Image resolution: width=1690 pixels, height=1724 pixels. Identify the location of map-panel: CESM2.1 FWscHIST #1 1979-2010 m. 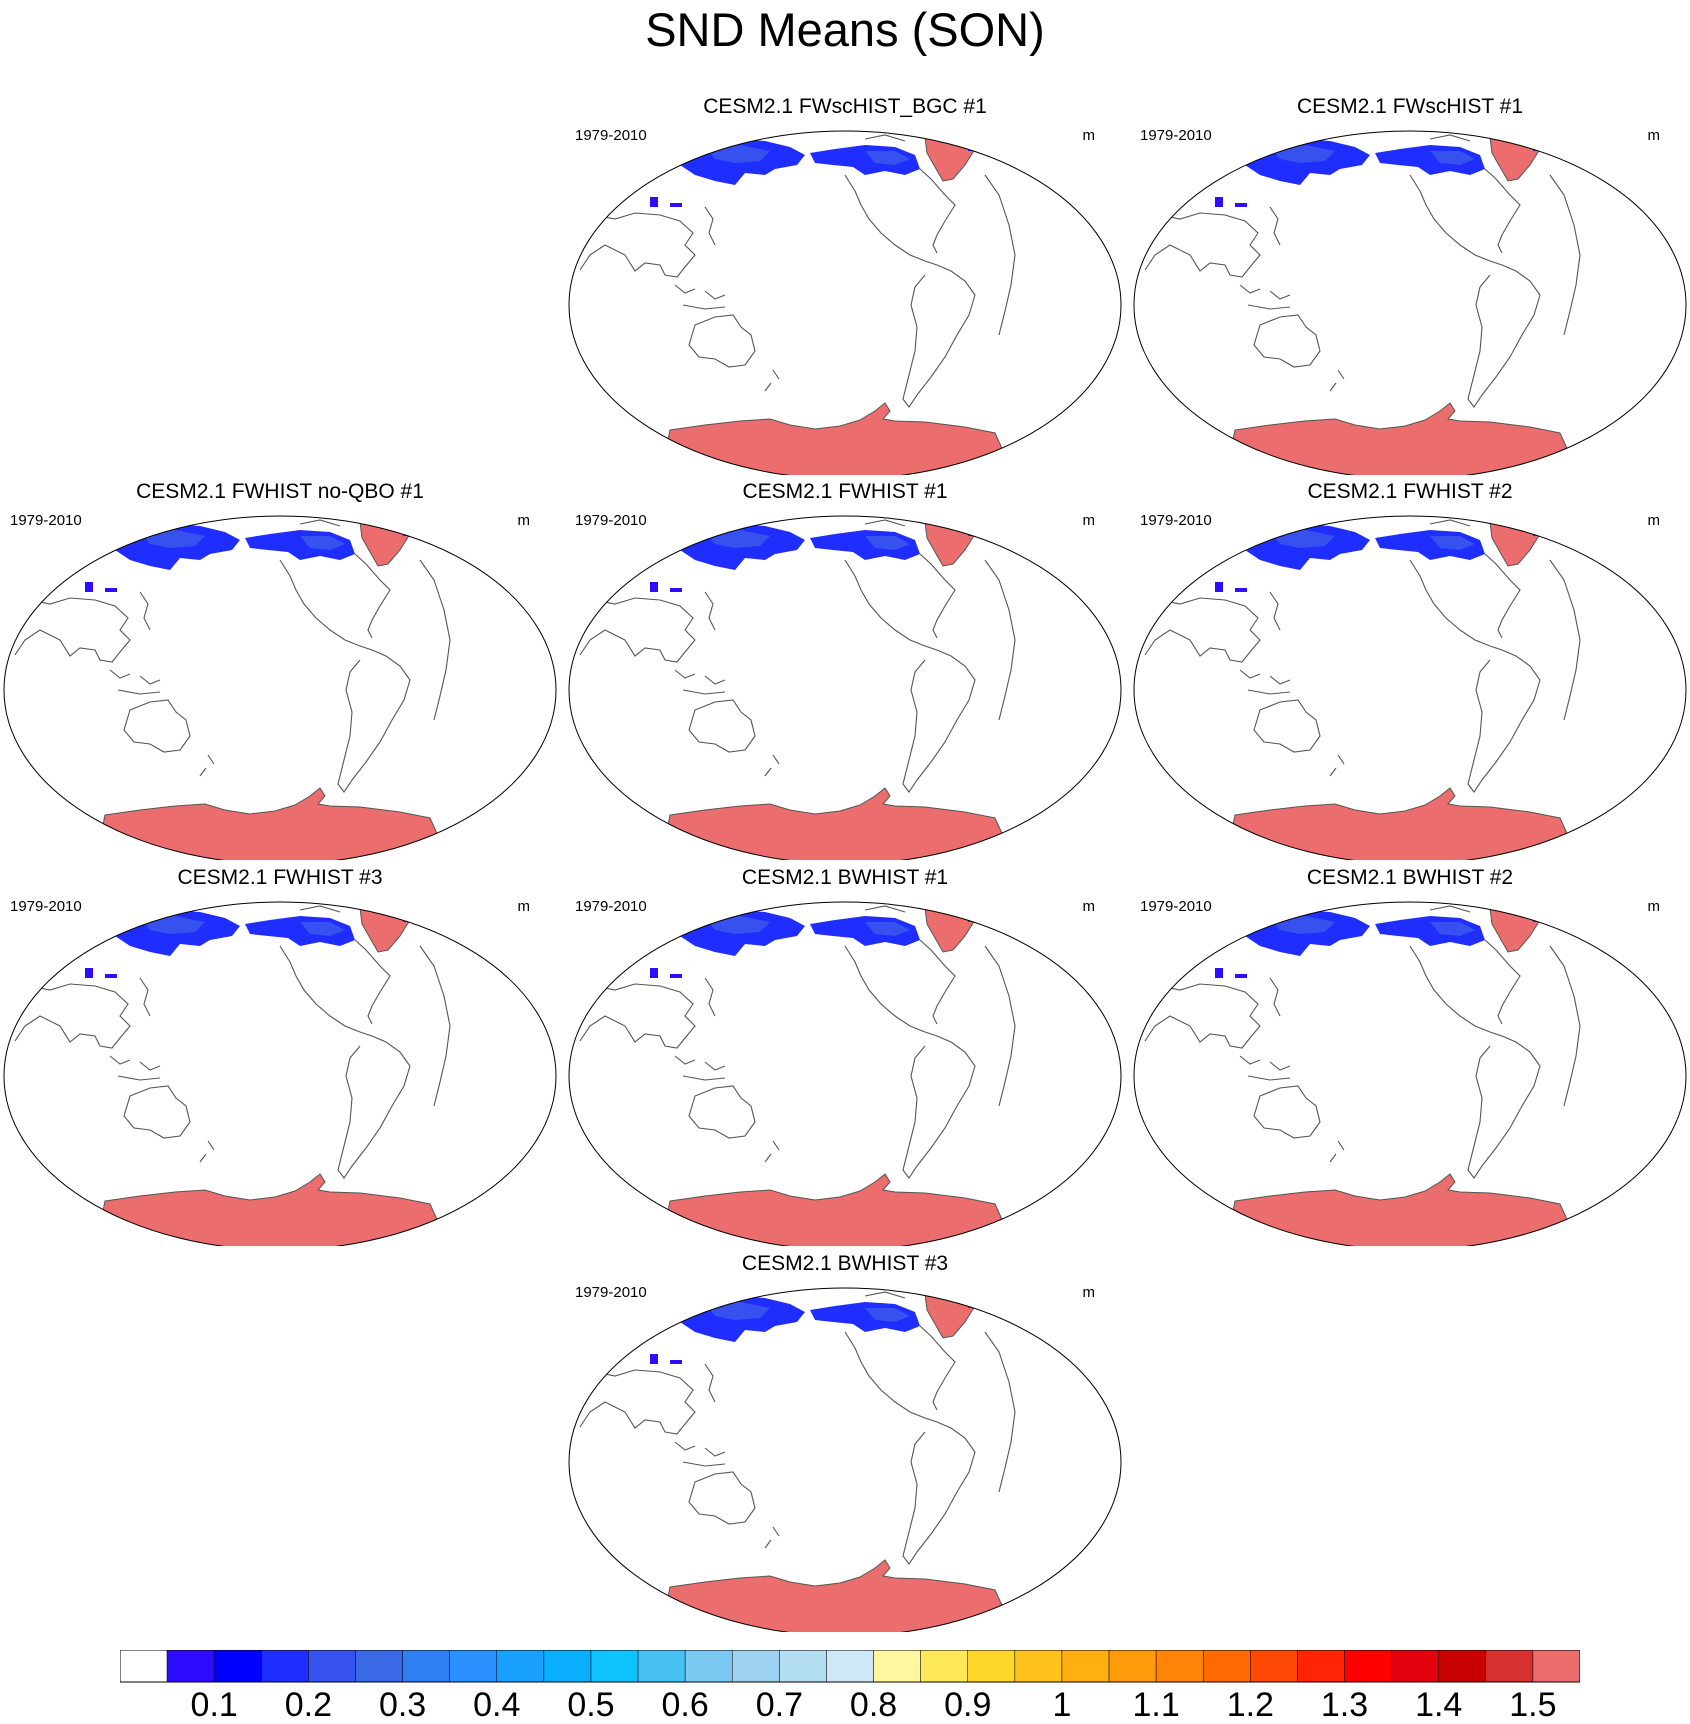
(1410, 285).